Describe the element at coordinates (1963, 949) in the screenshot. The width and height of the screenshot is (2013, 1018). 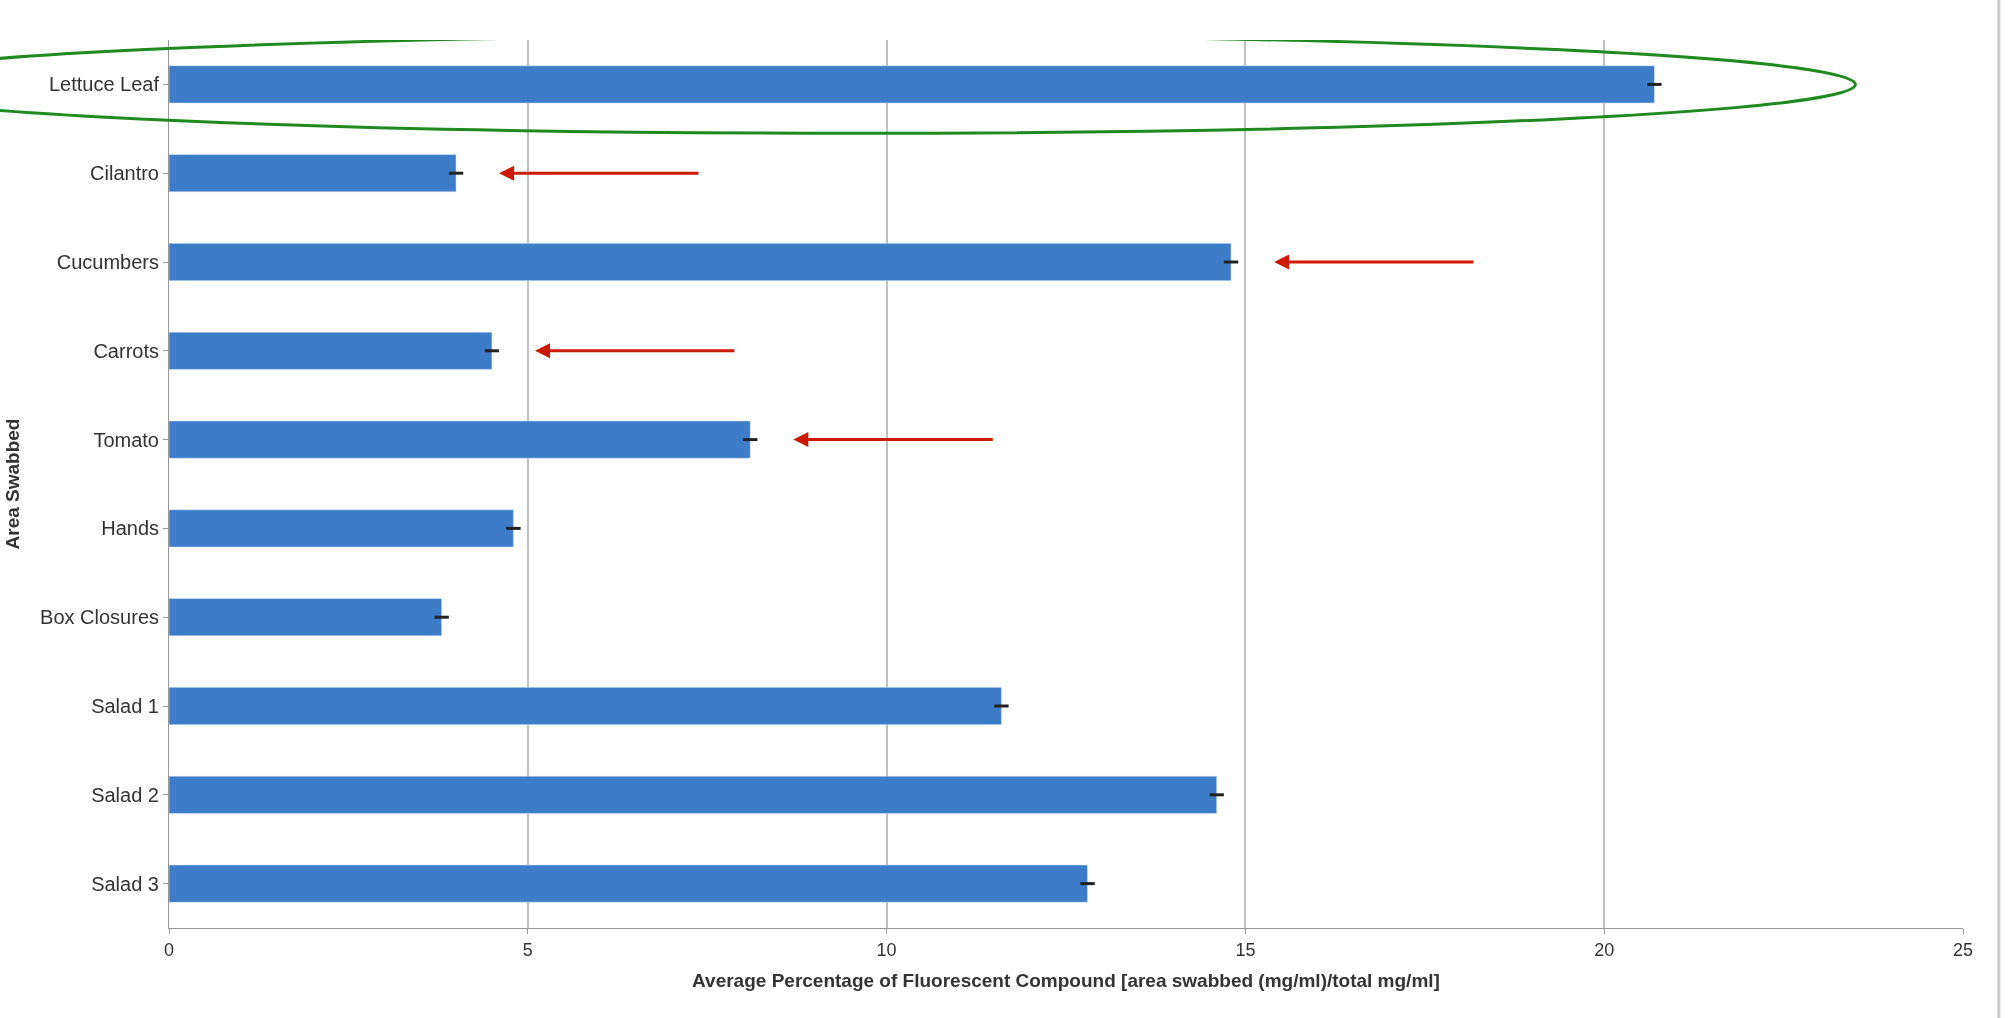
I see `x-tick-label: 25` at that location.